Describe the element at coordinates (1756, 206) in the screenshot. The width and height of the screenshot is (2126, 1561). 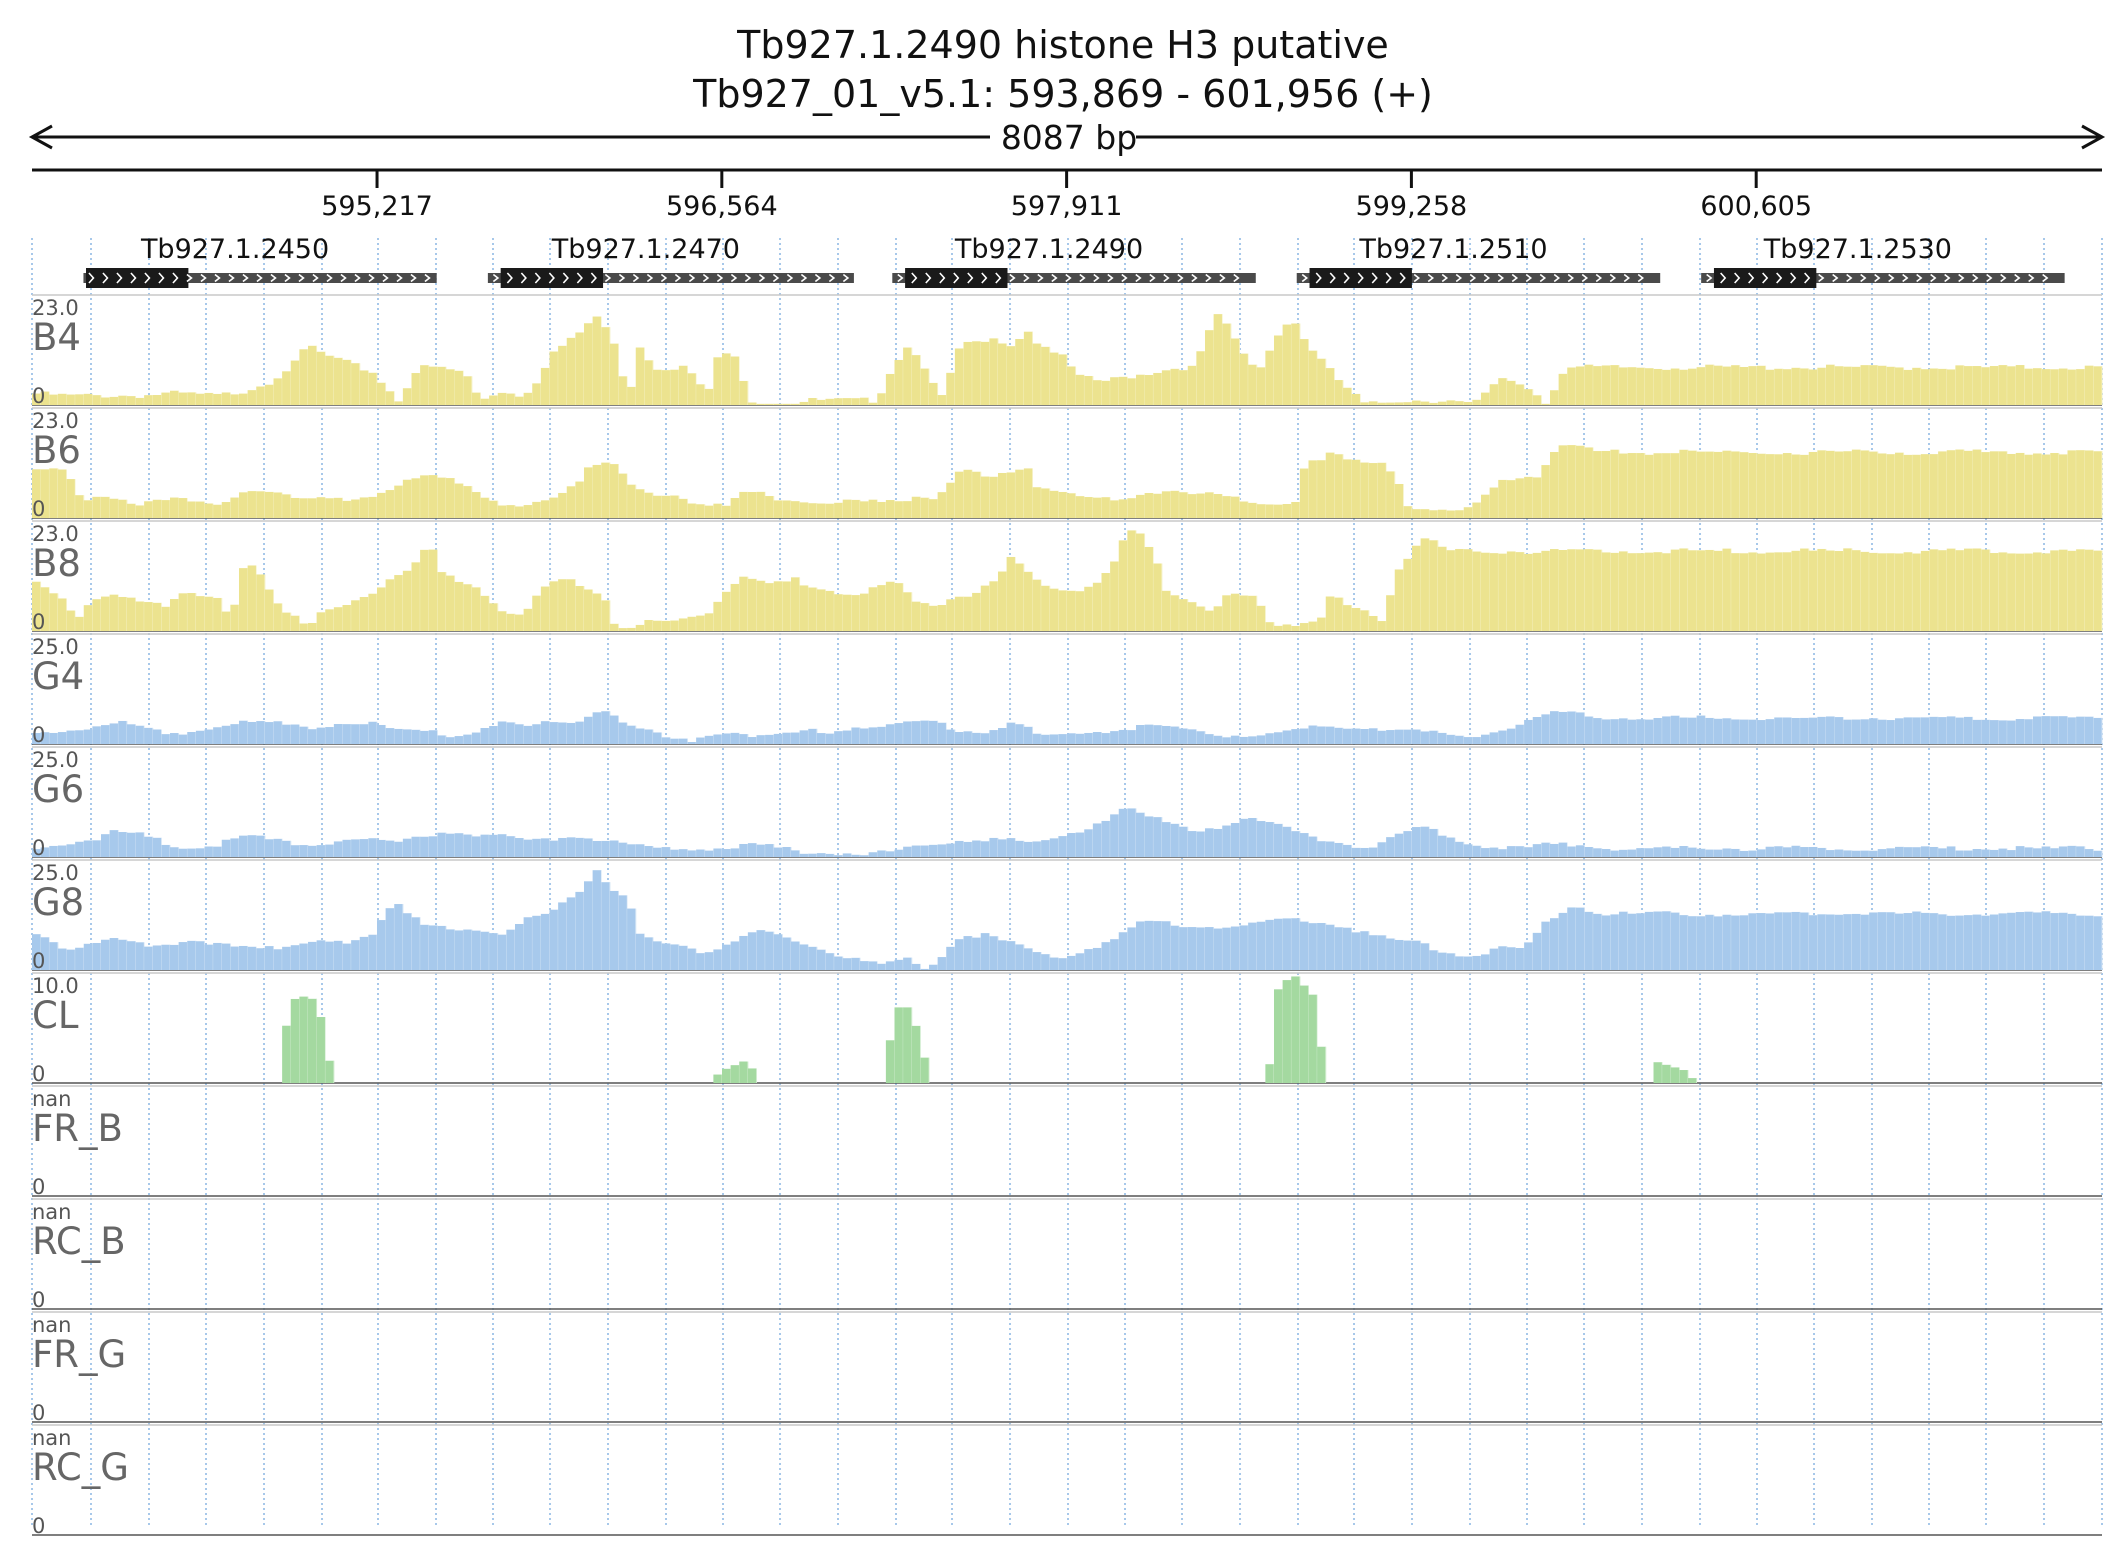
I see `axis-tick-label: 600,605` at that location.